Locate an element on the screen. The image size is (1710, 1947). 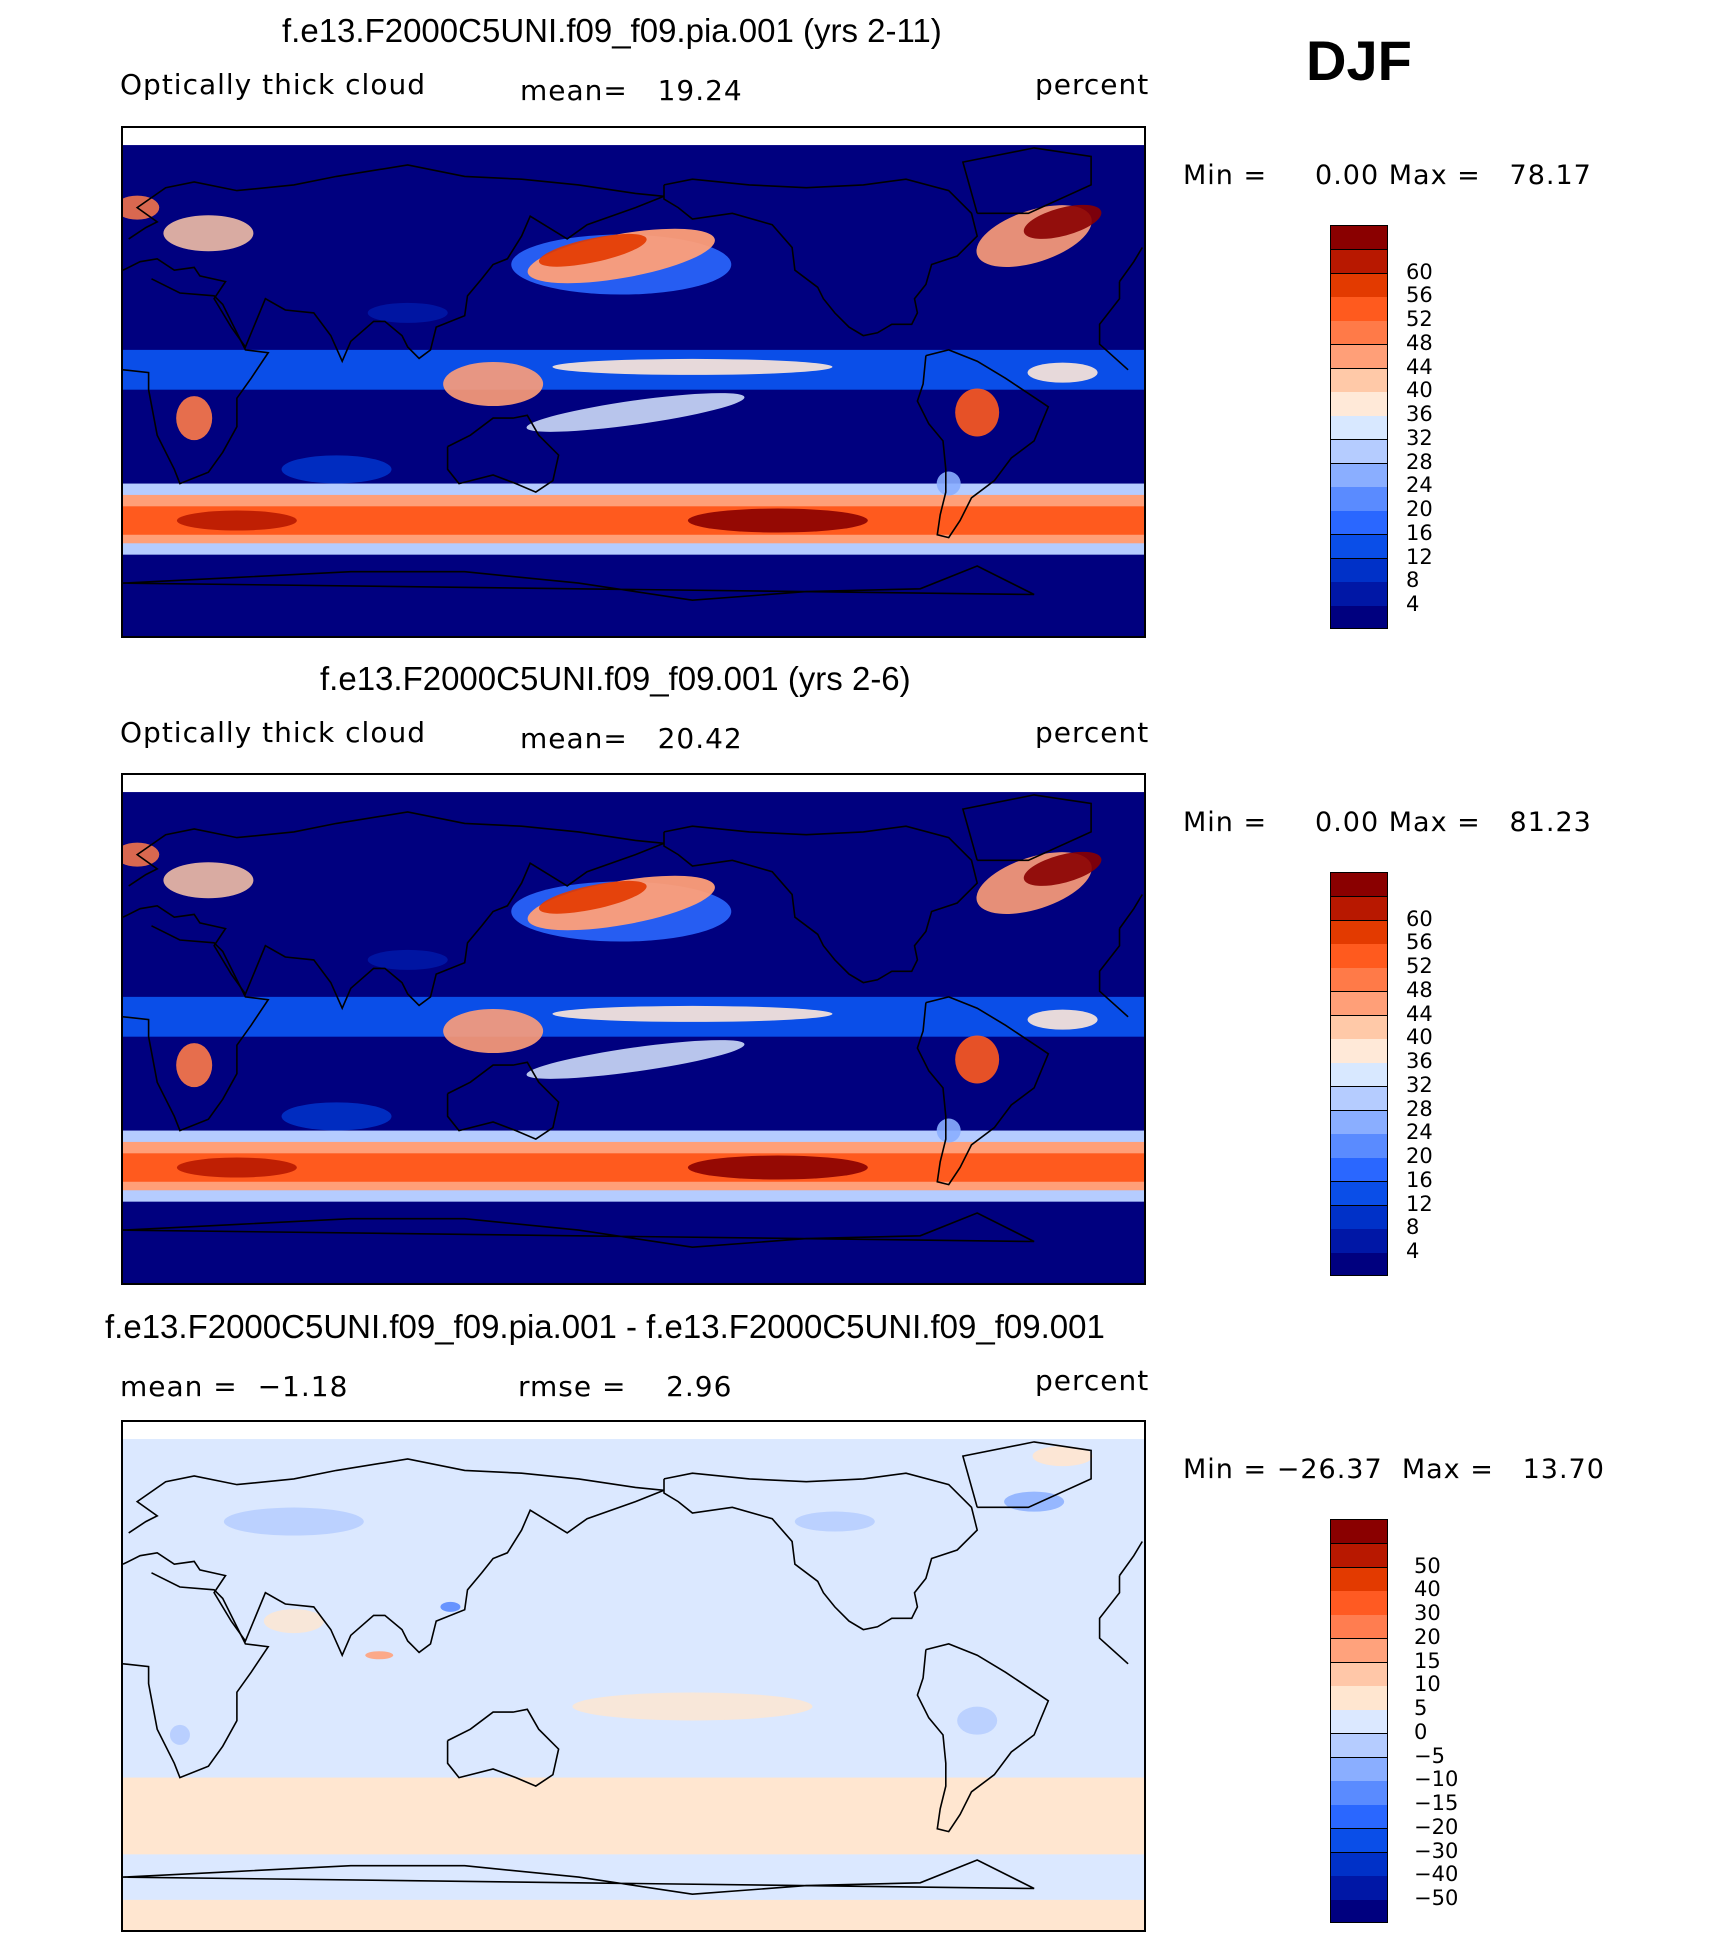
colorbar-tick-label: 44 is located at coordinates (1419, 1013).